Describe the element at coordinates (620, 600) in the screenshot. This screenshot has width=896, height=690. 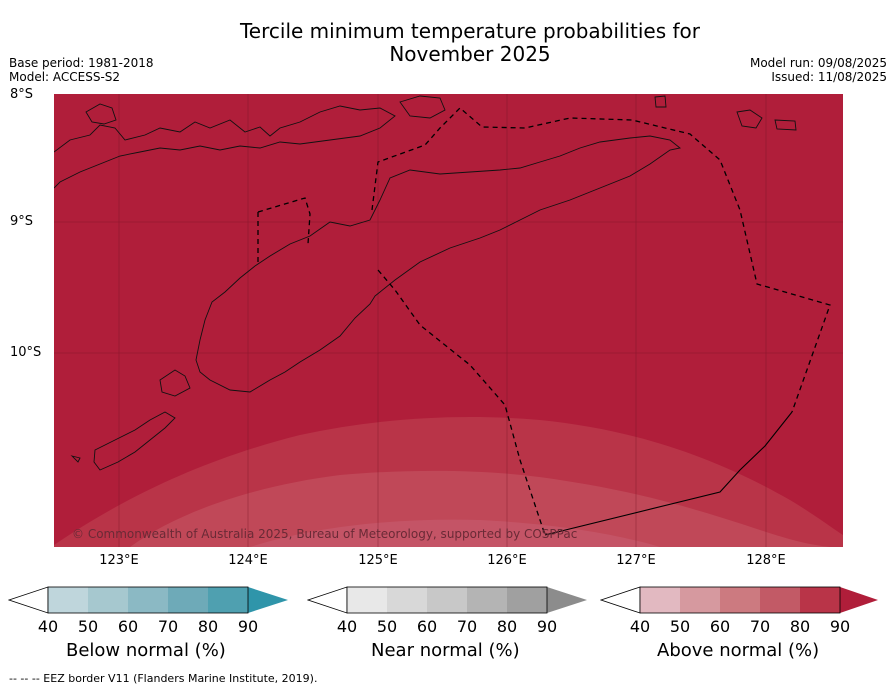
I see `above-low-arrow` at that location.